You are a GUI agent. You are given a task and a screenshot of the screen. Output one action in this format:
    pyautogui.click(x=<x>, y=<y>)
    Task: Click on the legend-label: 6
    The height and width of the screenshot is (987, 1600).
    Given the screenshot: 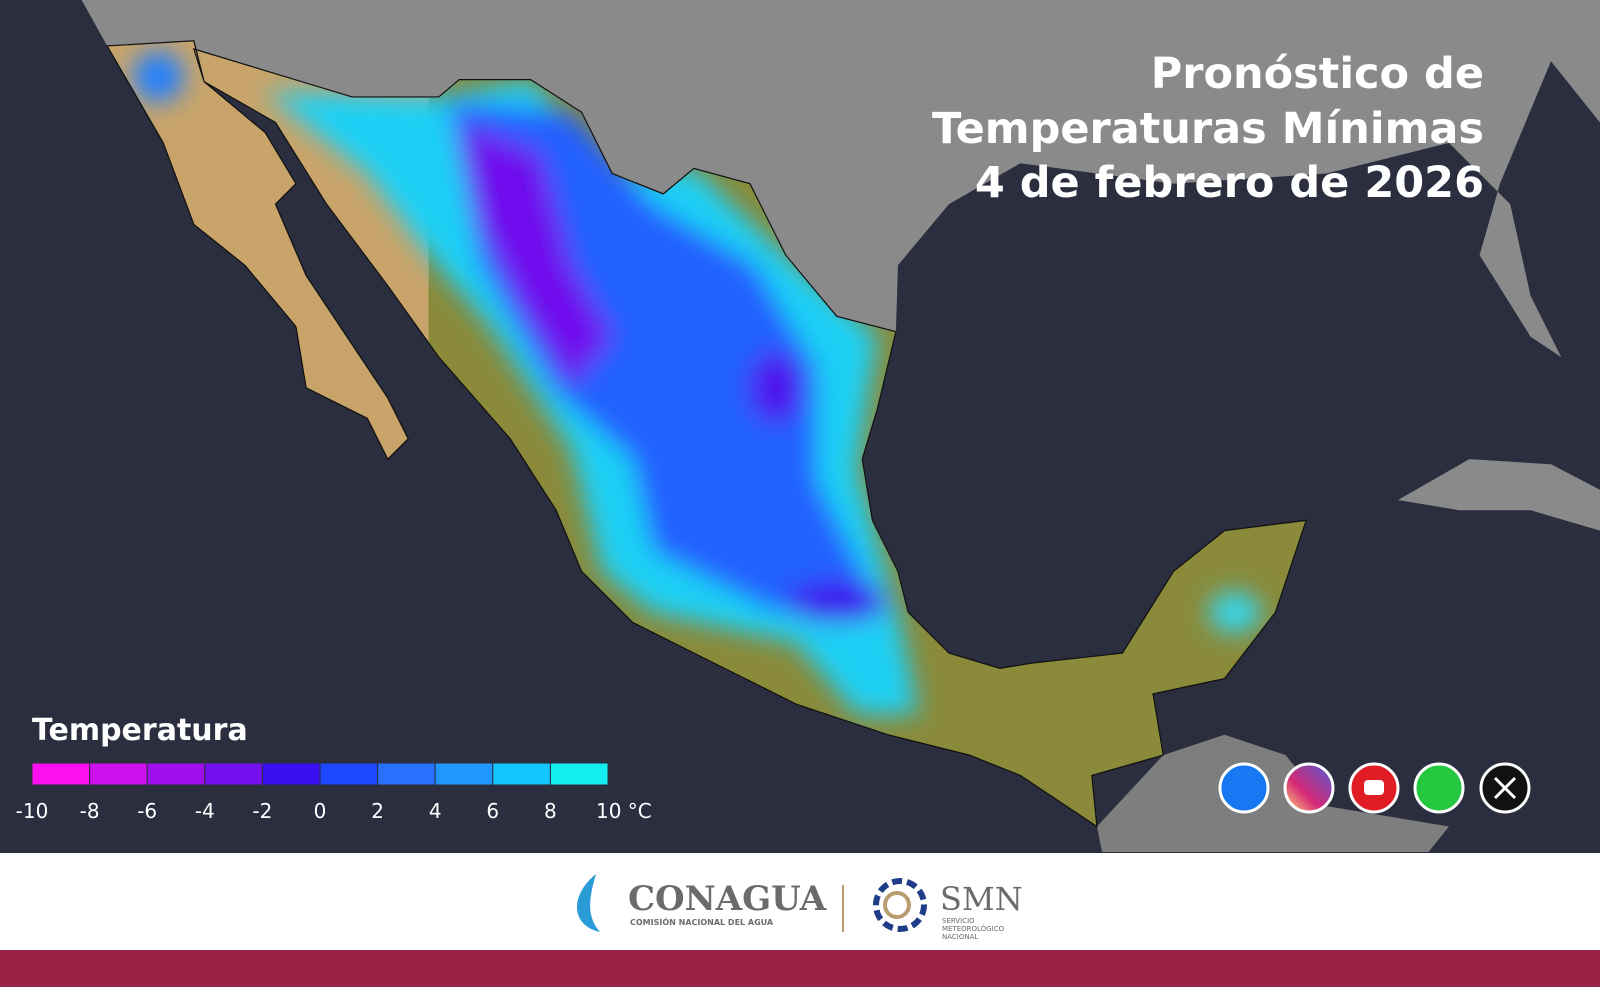 What is the action you would take?
    pyautogui.click(x=492, y=811)
    